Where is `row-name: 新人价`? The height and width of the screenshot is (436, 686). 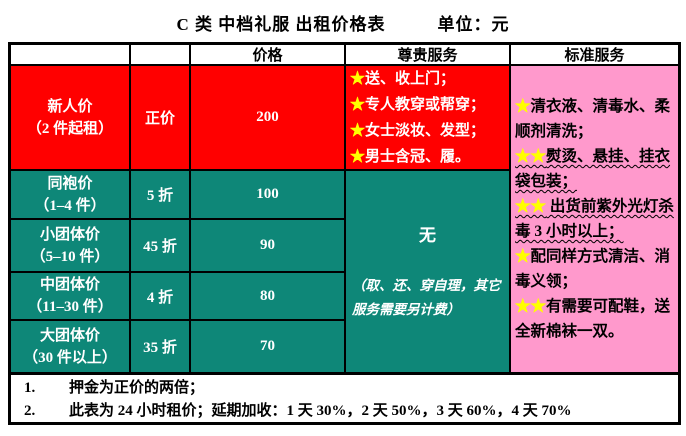
row-name: 新人价 is located at coordinates (70, 106).